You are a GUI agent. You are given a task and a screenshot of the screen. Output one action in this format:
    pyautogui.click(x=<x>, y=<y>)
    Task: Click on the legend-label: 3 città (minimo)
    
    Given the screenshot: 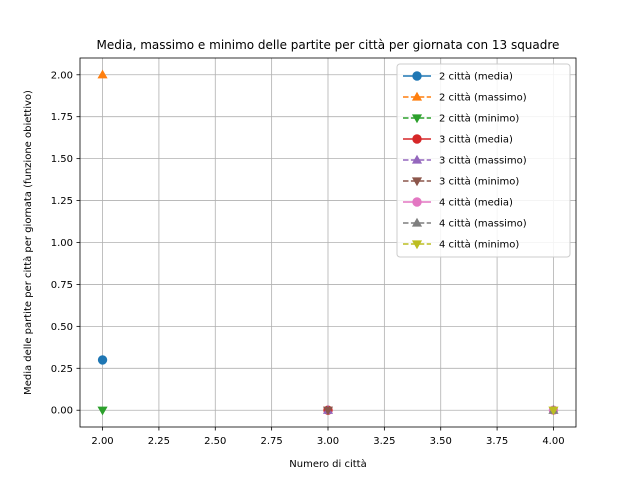 What is the action you would take?
    pyautogui.click(x=479, y=182)
    